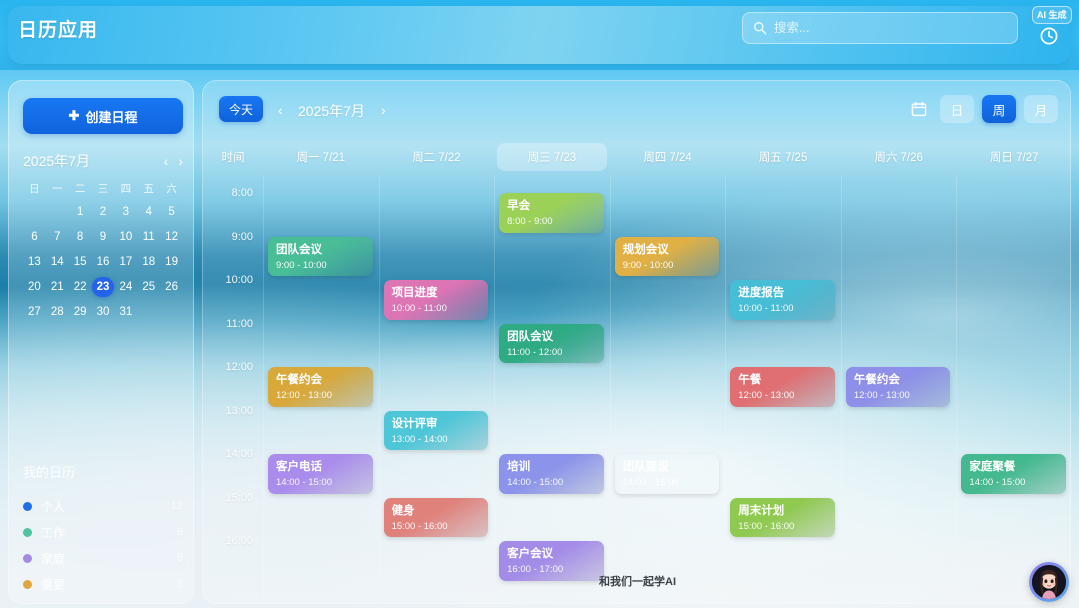  What do you see at coordinates (126, 312) in the screenshot?
I see `mini-calendar-day-31: 31` at bounding box center [126, 312].